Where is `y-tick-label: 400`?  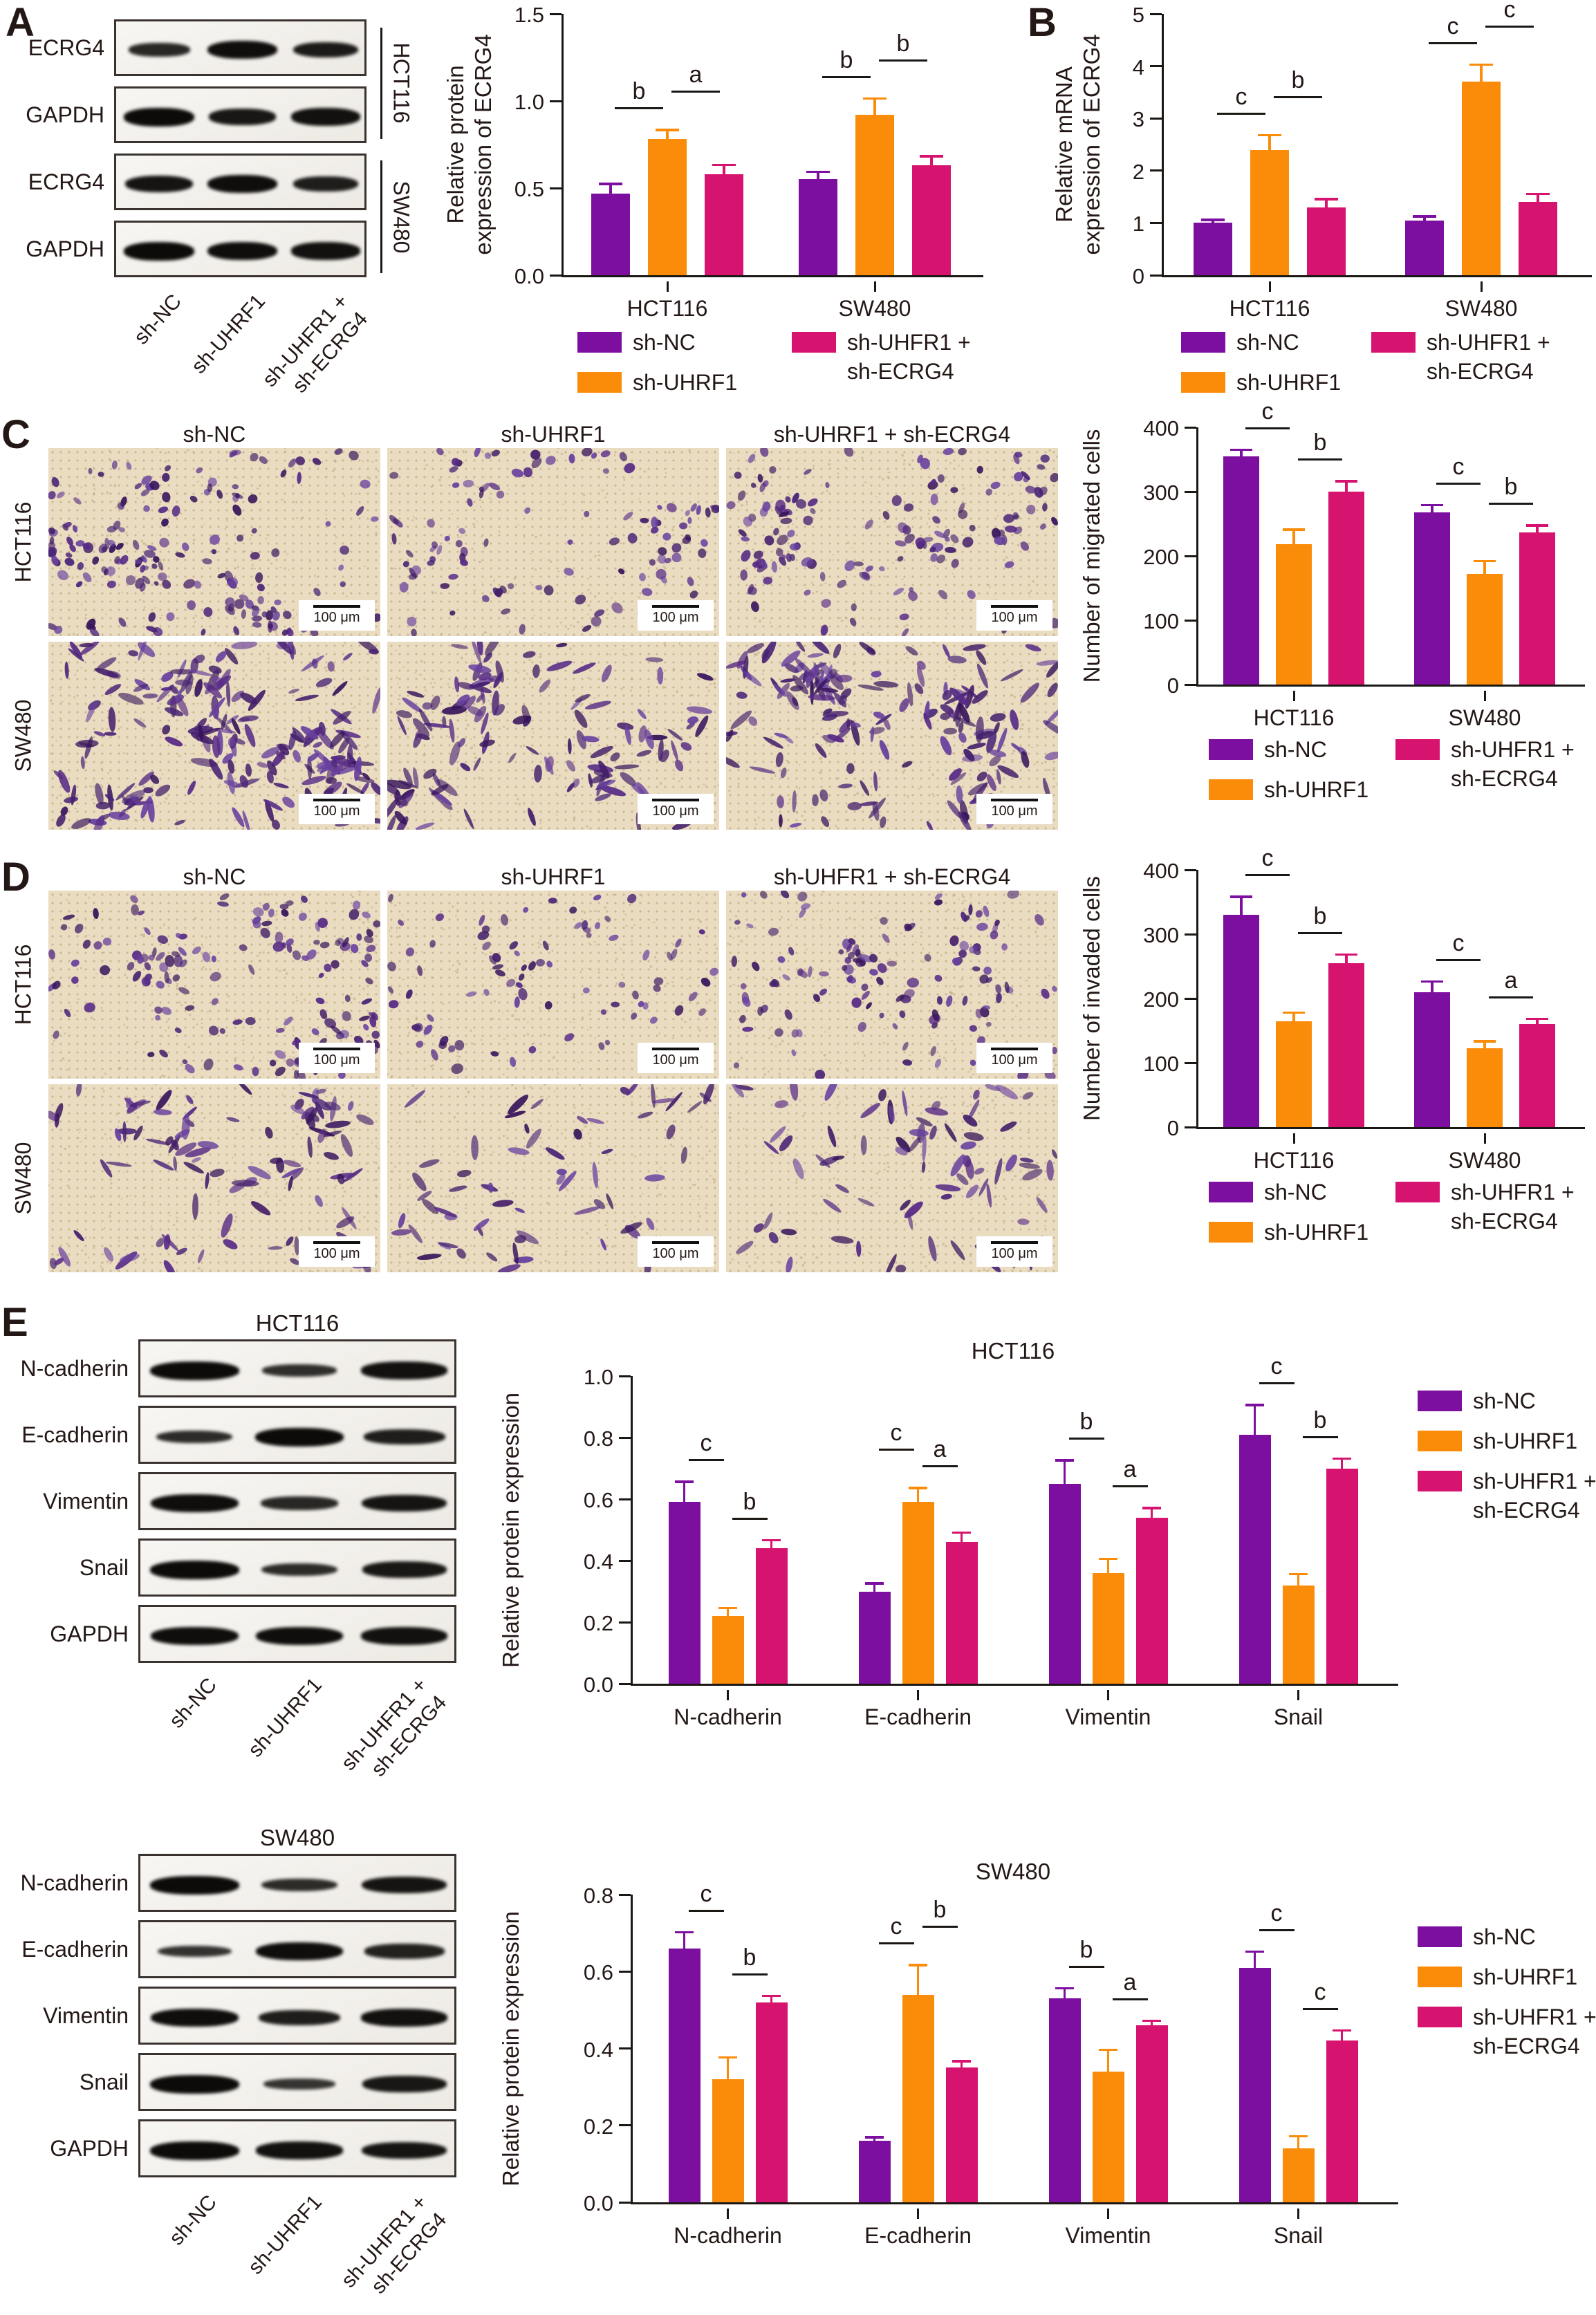 y-tick-label: 400 is located at coordinates (1161, 428).